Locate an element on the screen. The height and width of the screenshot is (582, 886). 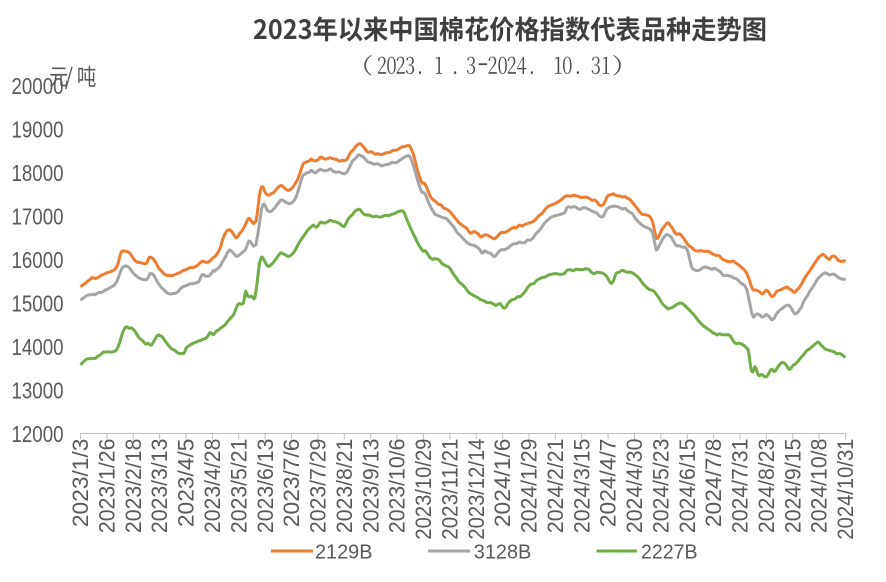
svg-text: 3128B is located at coordinates (503, 553).